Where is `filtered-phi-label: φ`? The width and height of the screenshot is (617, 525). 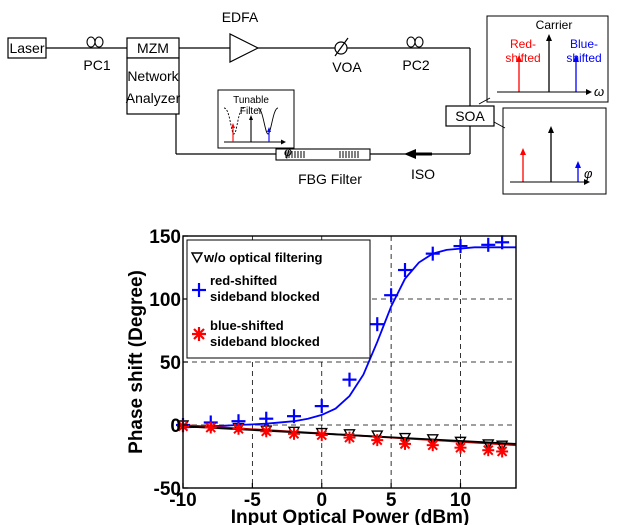 filtered-phi-label: φ is located at coordinates (588, 173).